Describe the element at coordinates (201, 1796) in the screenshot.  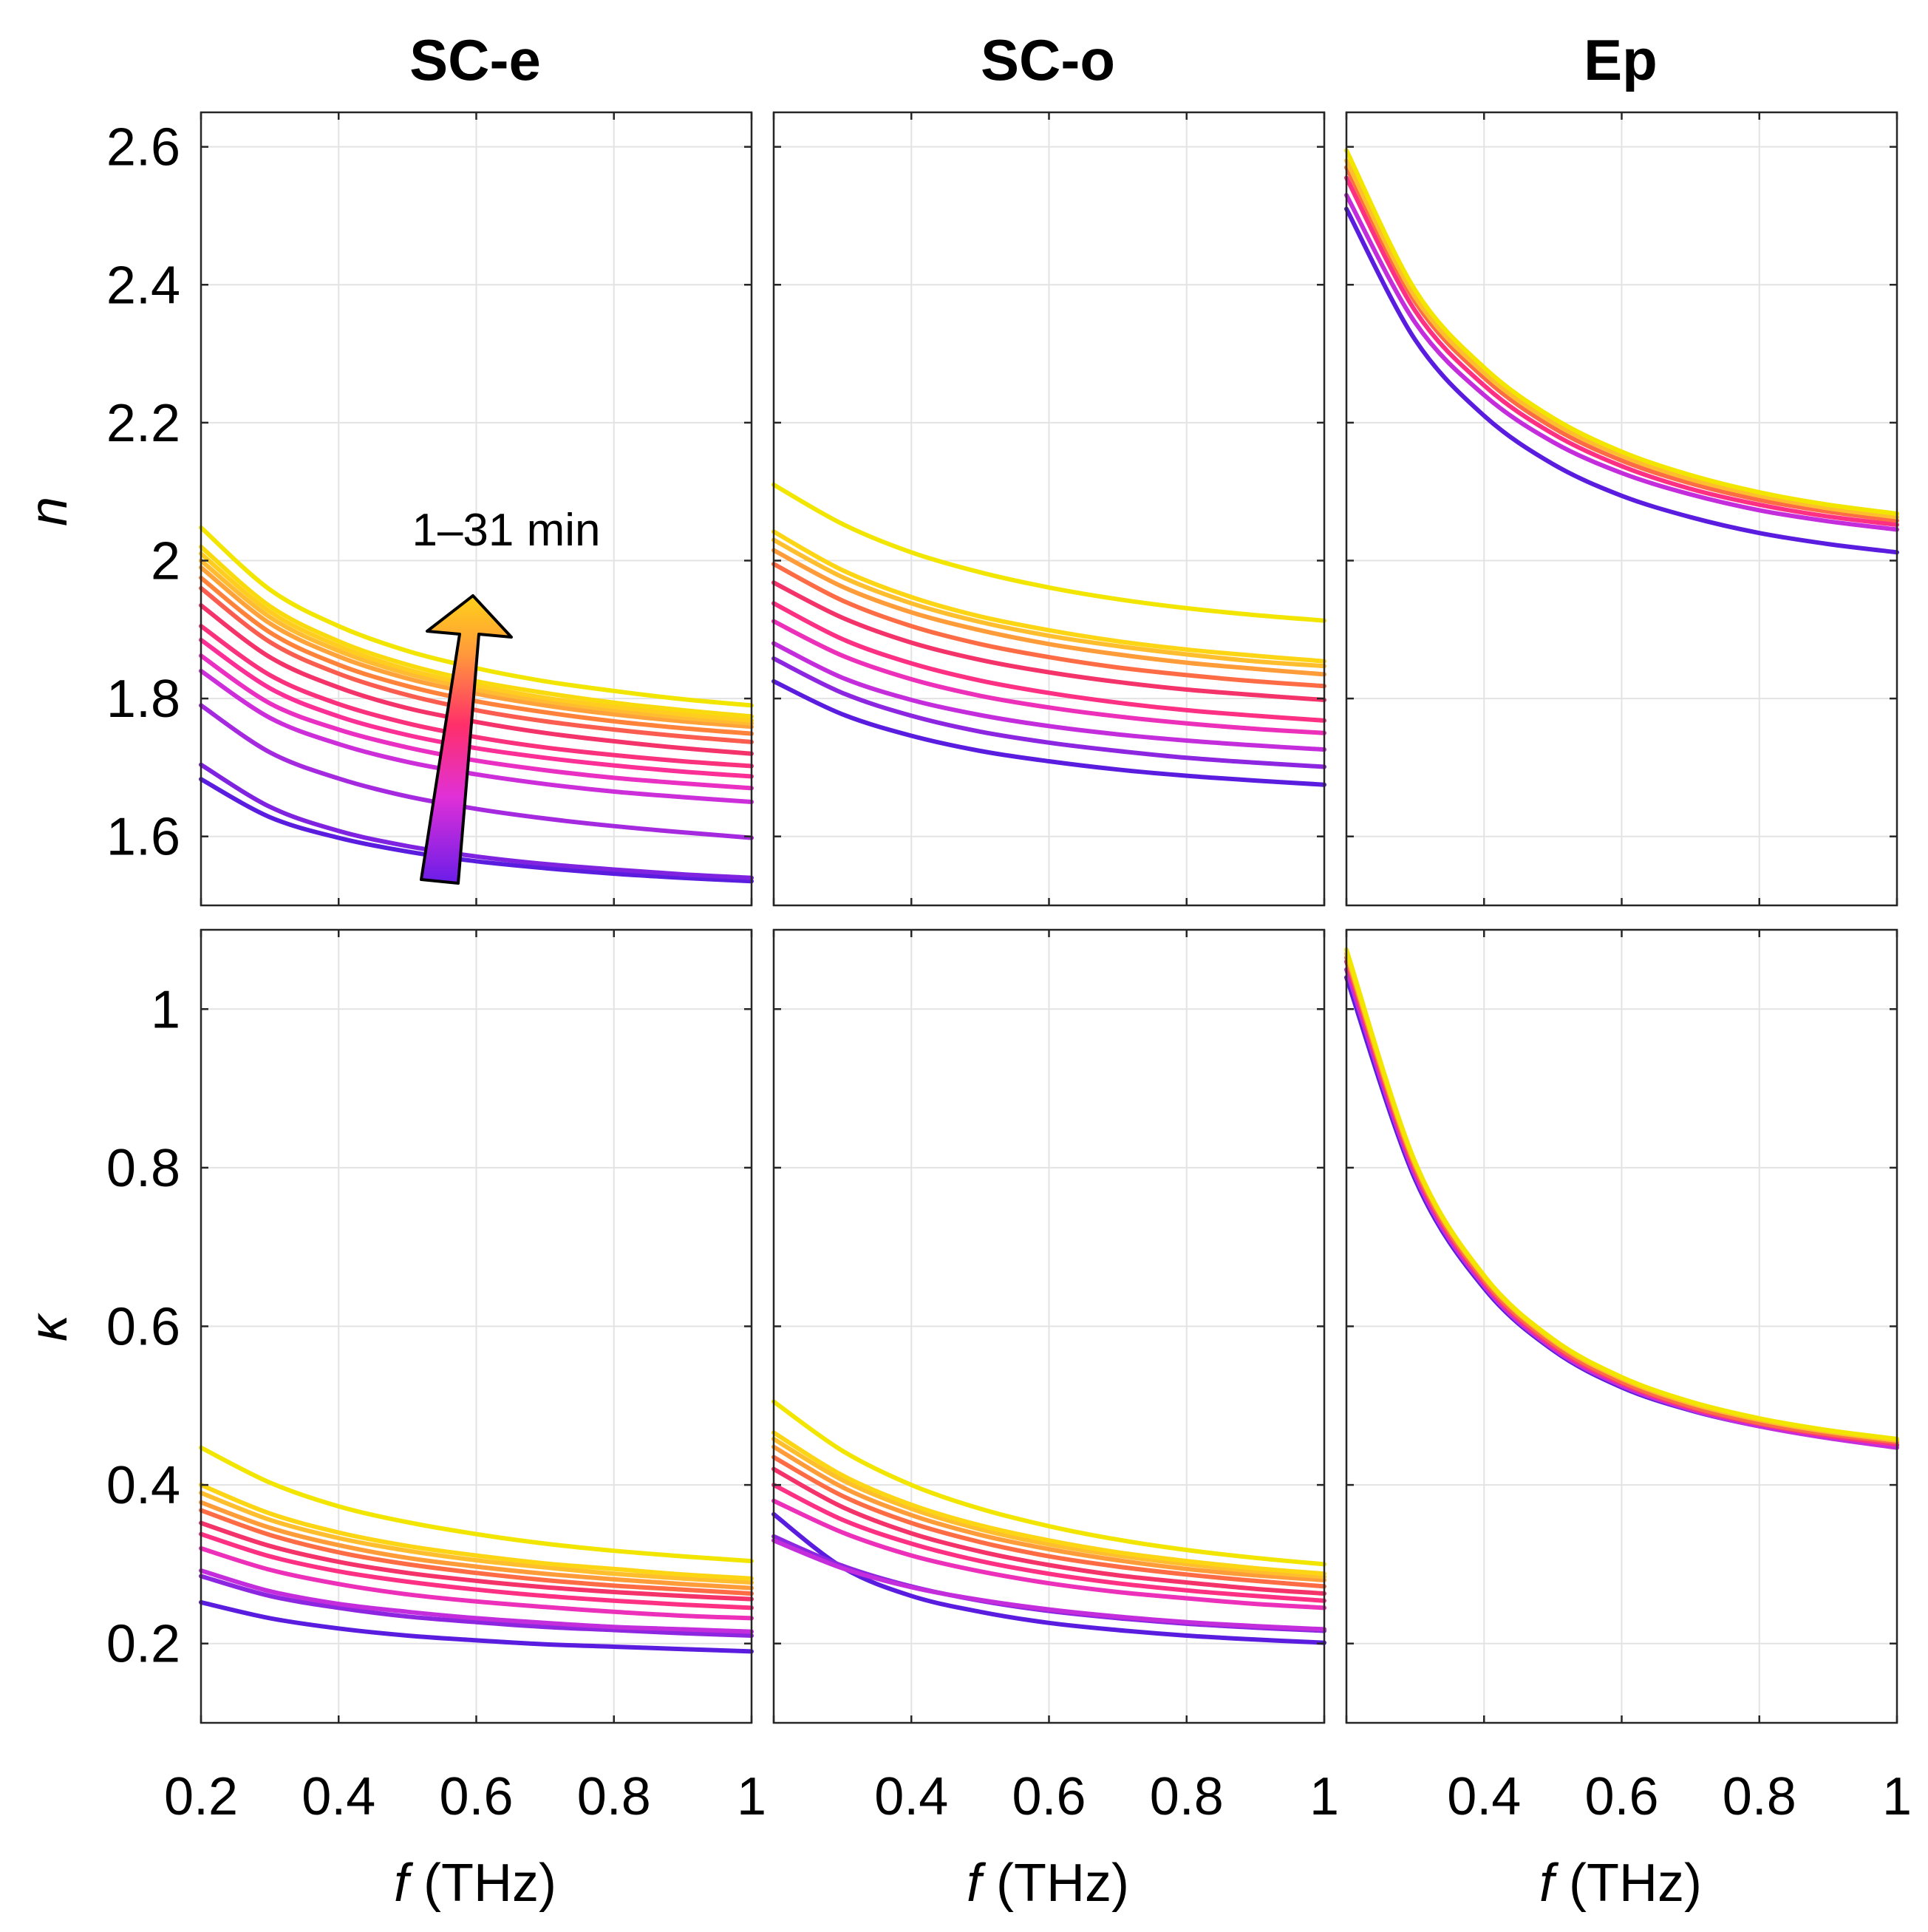
I see `x-tick-label: 0.2` at that location.